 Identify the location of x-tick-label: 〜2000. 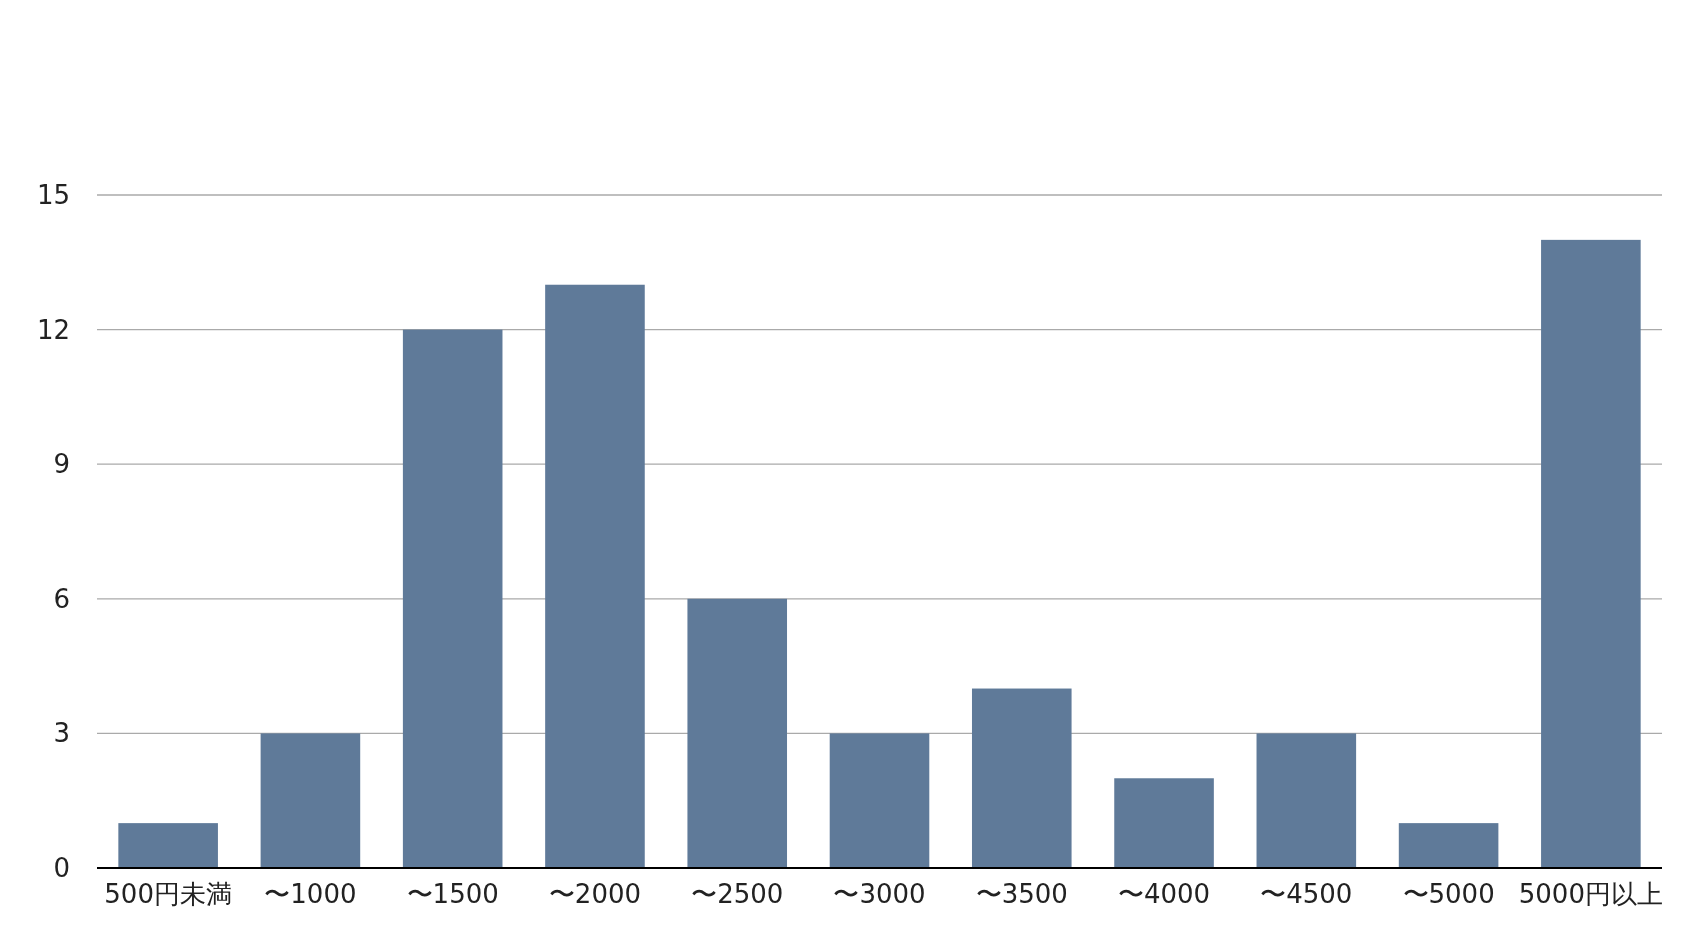
(595, 894).